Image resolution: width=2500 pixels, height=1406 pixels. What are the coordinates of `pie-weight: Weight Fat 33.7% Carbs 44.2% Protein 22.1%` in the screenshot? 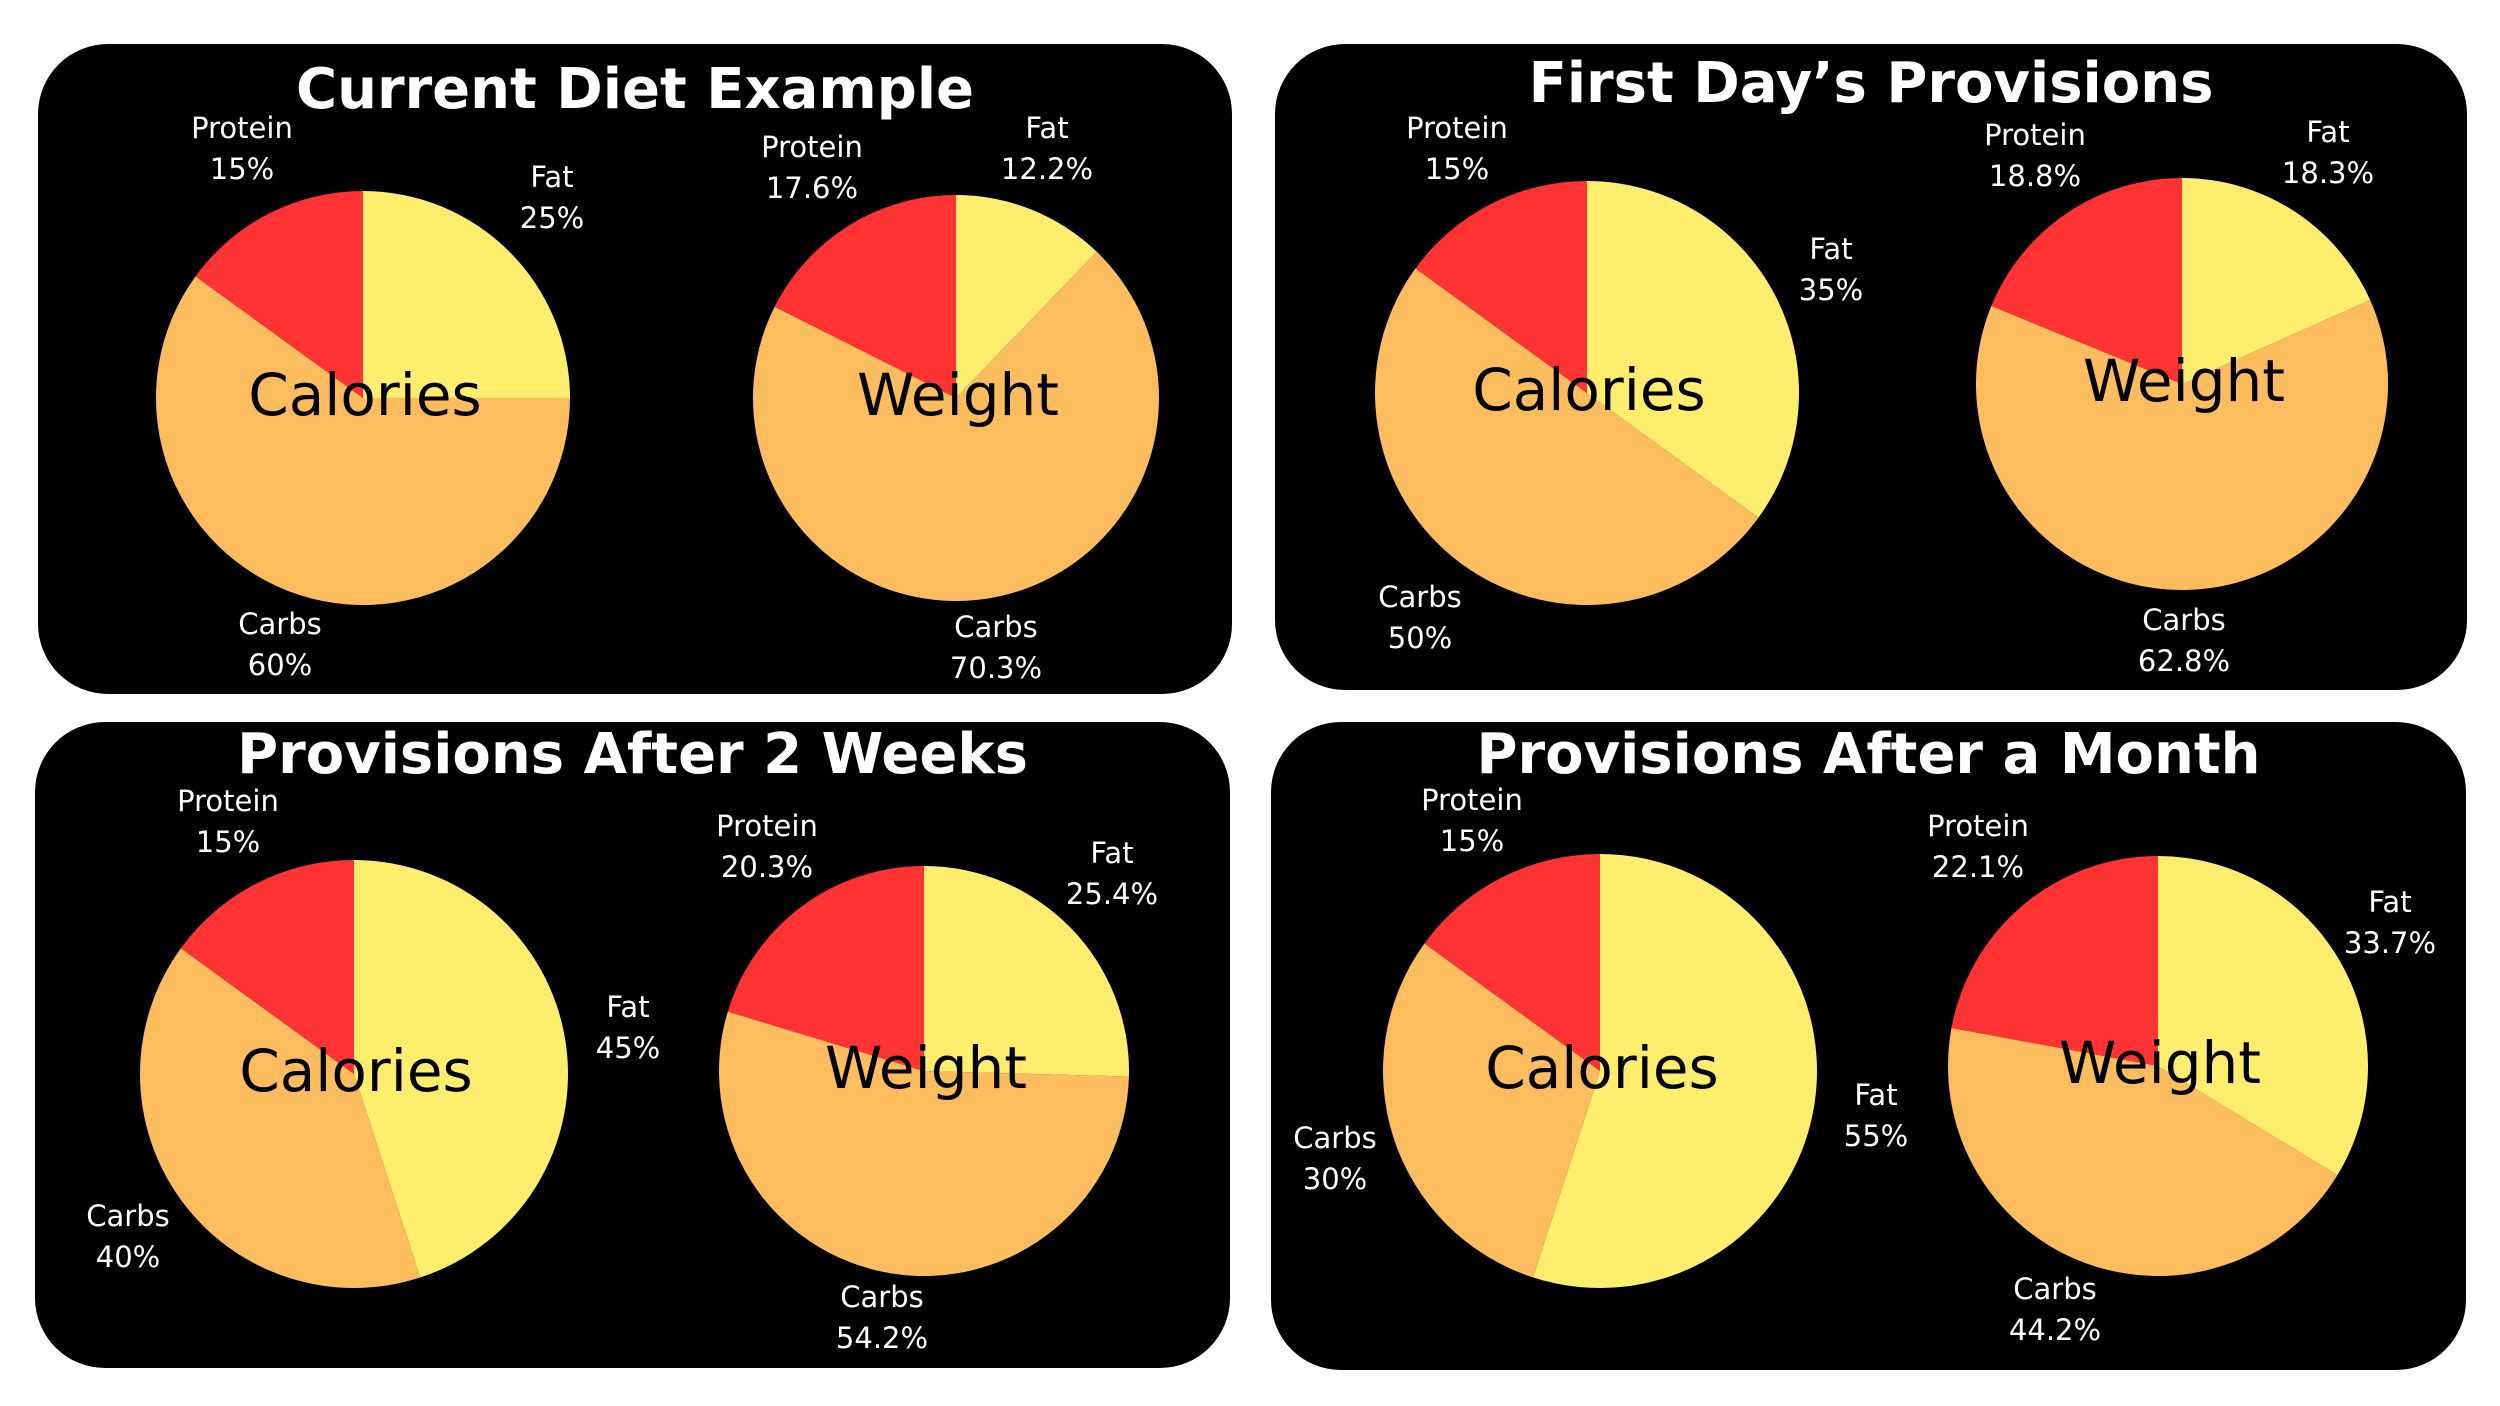 It's located at (2181, 1078).